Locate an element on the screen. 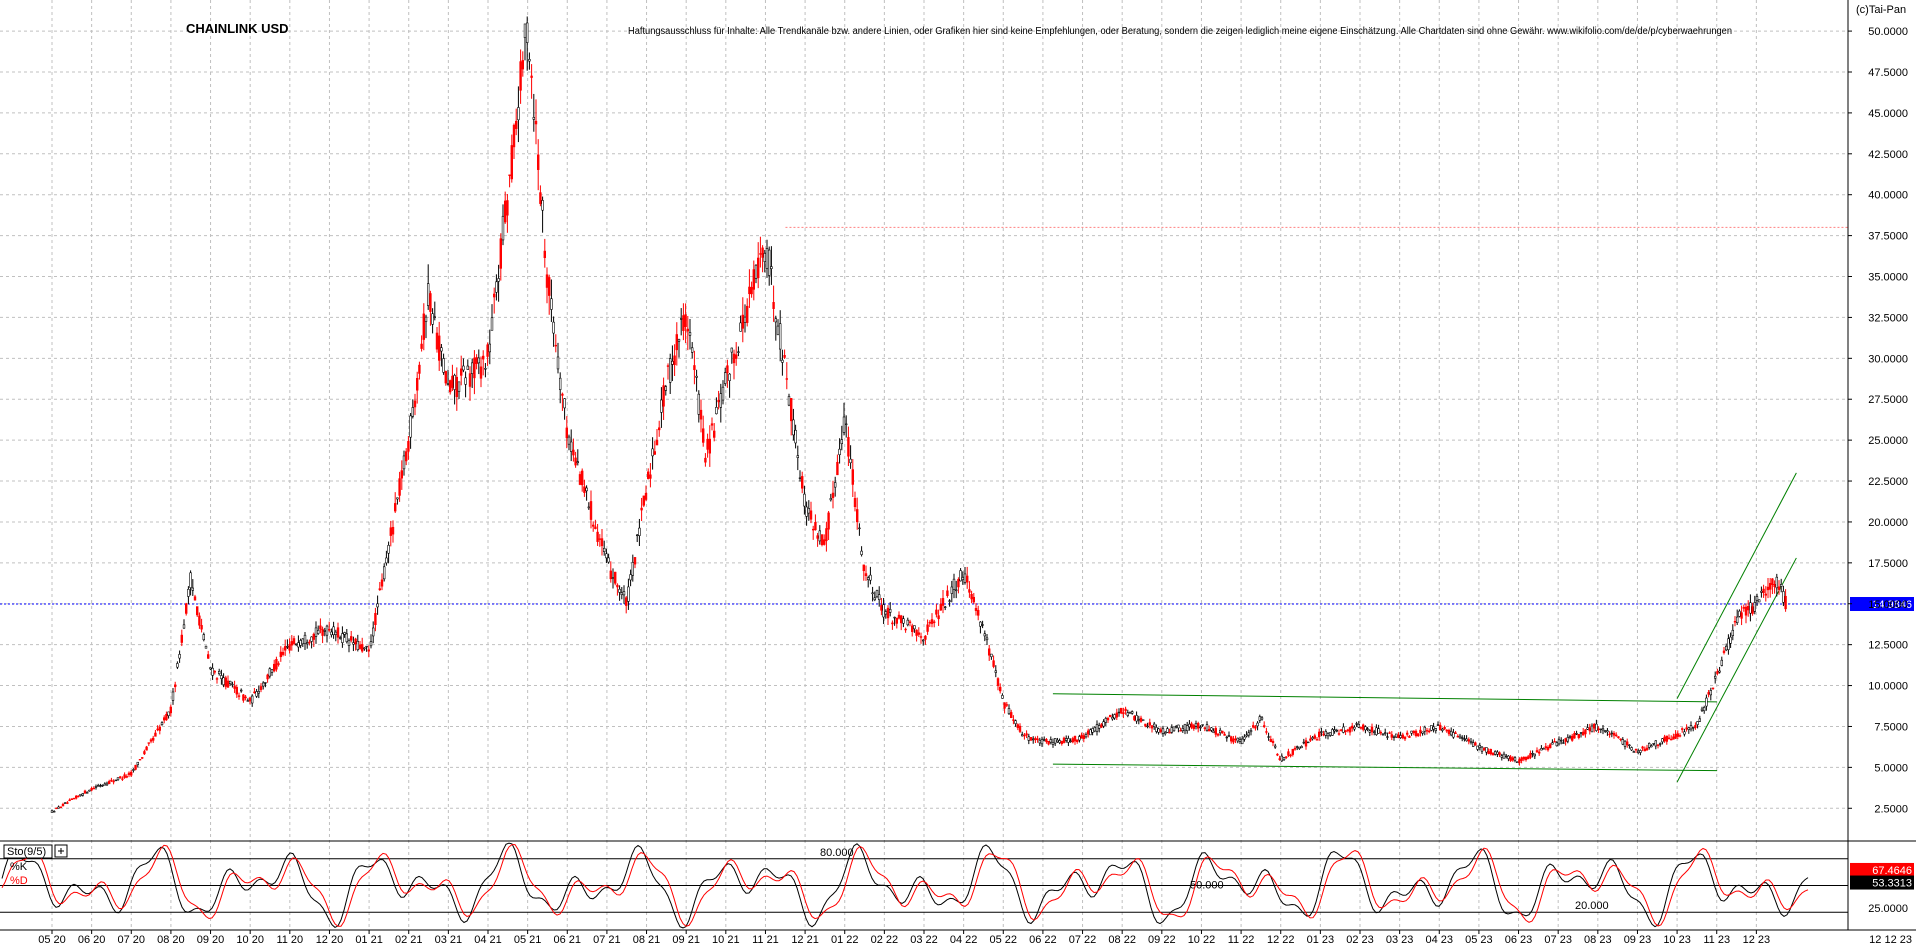  time-tick-label: 07 22 is located at coordinates (1083, 940).